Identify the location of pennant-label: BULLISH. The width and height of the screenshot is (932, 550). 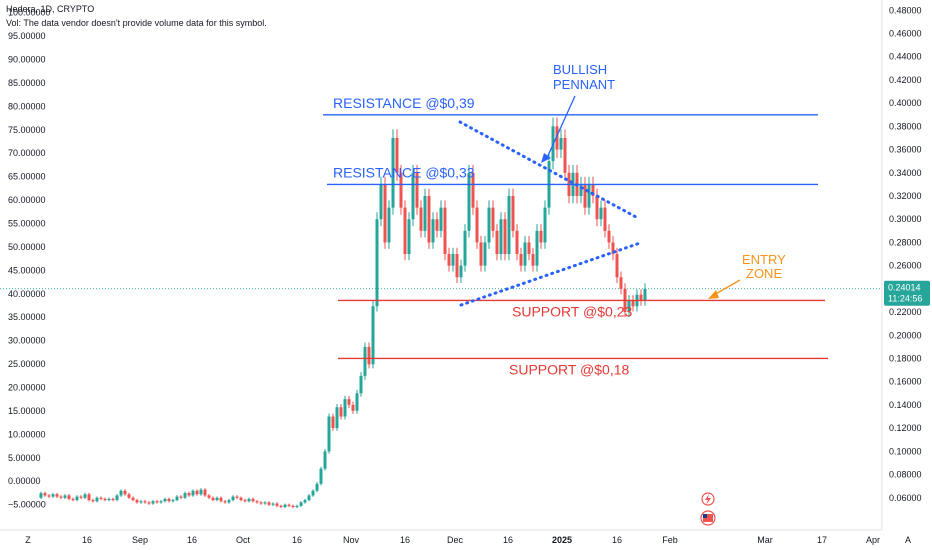
(580, 69).